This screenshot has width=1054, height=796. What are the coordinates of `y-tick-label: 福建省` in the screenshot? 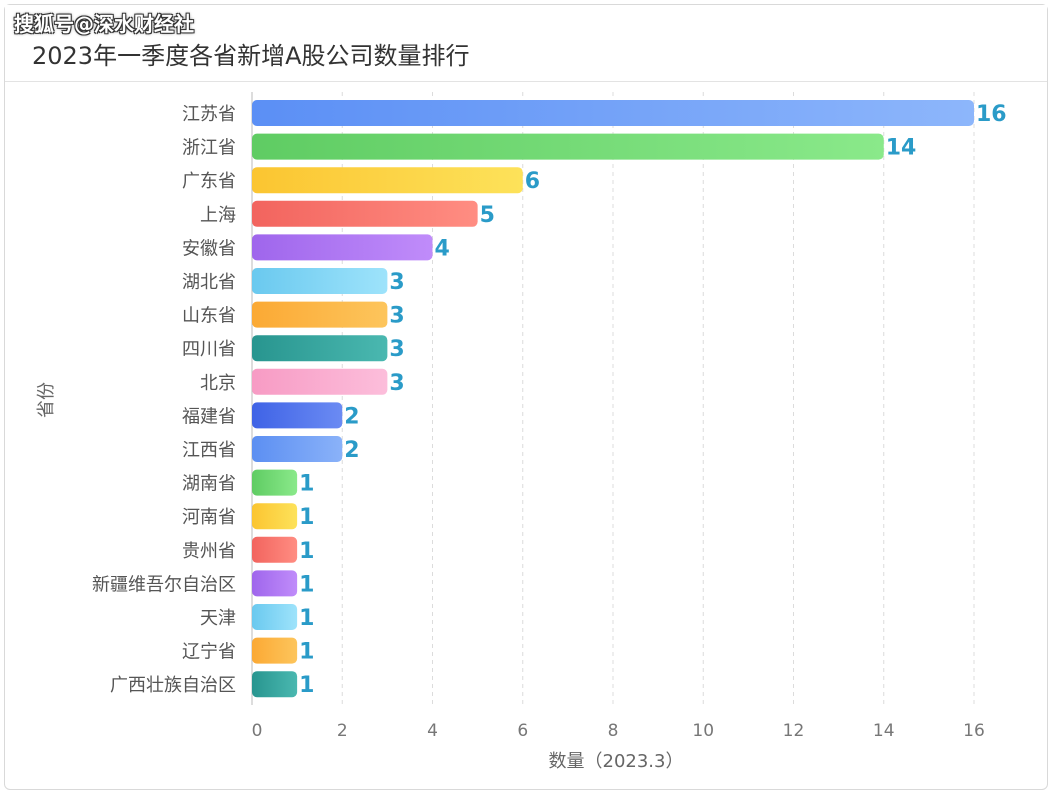 It's located at (209, 416).